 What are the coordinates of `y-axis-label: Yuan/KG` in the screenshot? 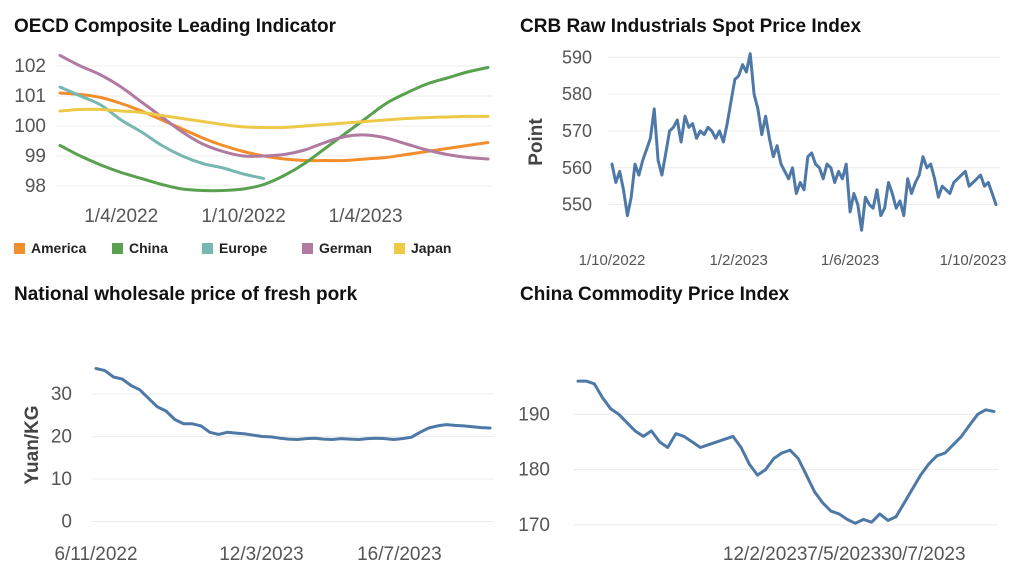 It's located at (32, 444).